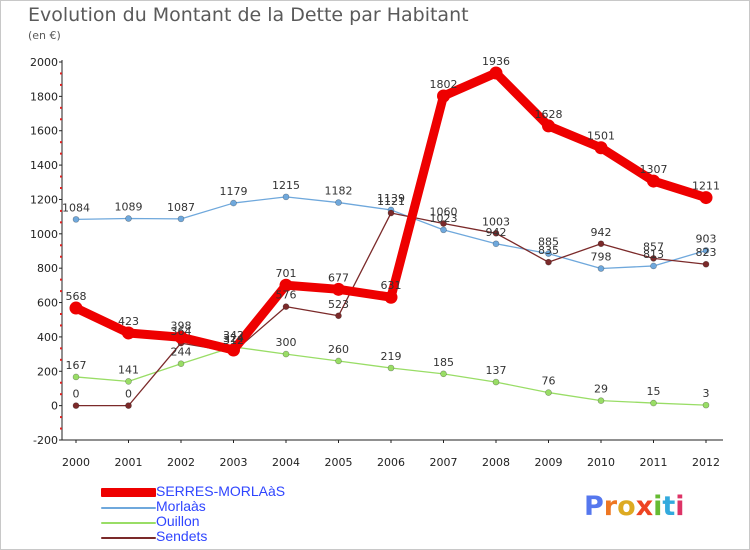  Describe the element at coordinates (706, 252) in the screenshot. I see `data-label-3: 823` at that location.